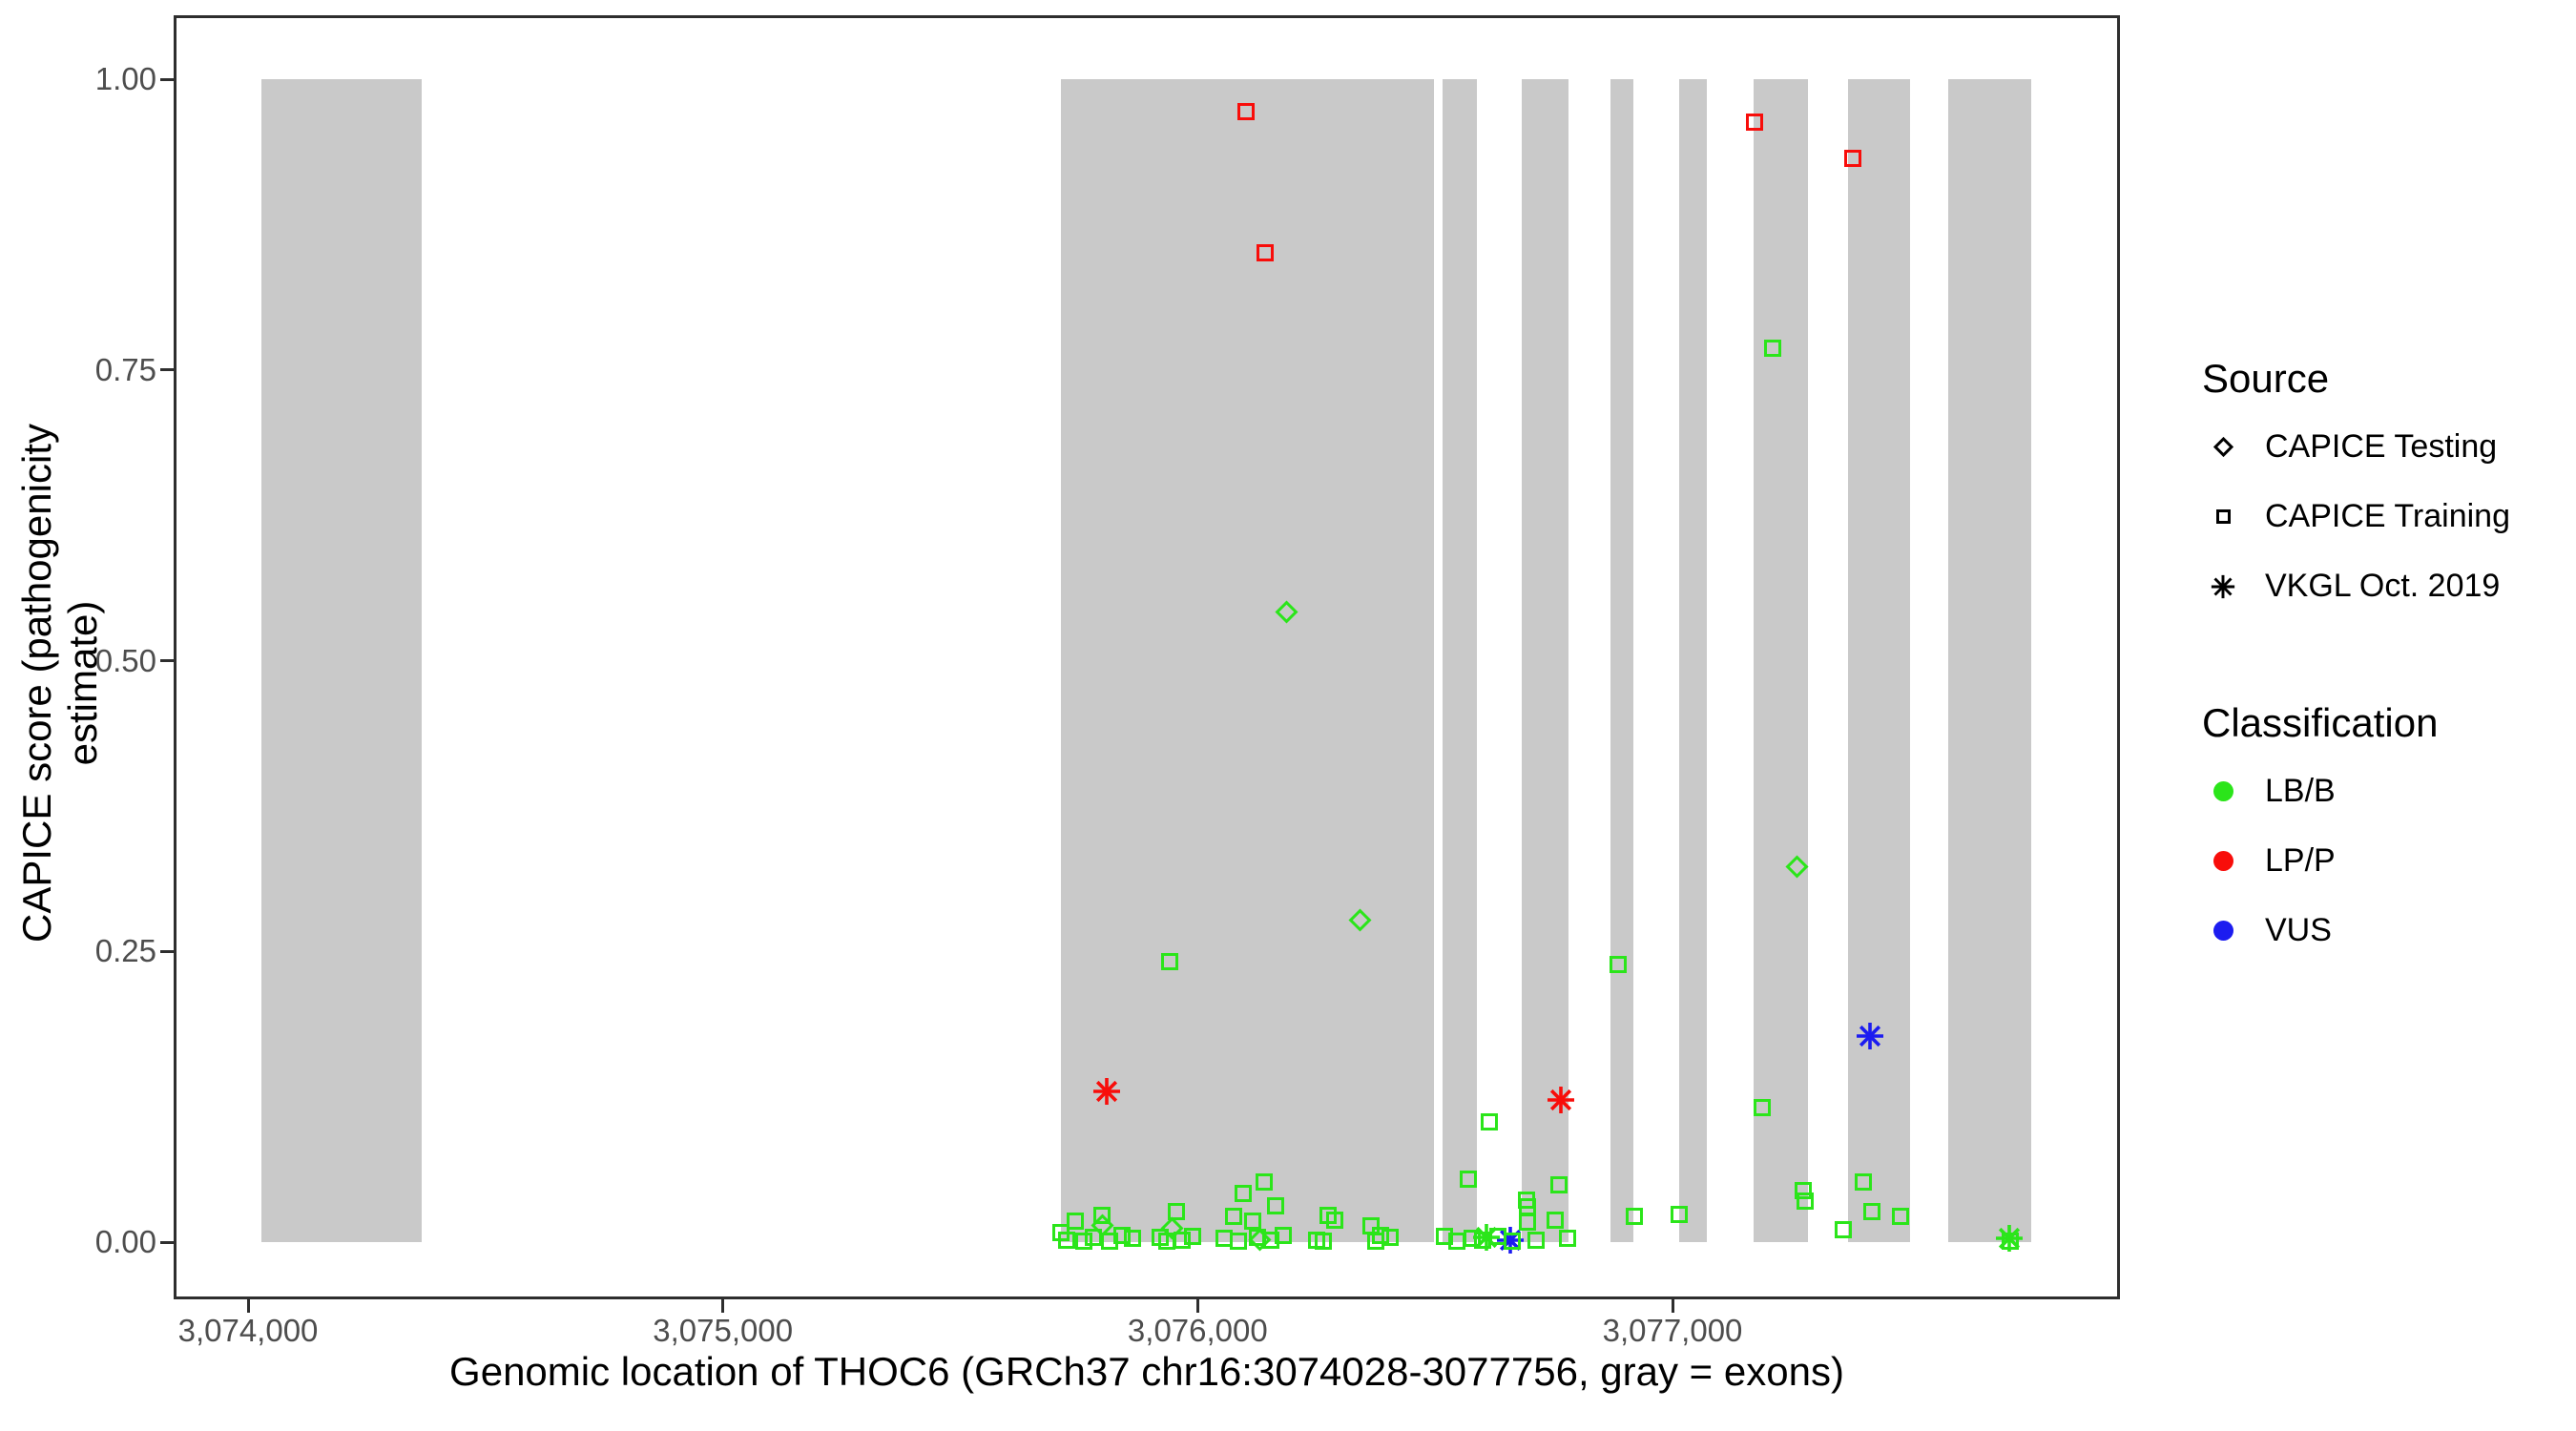  I want to click on legend-item-label: LB/B, so click(2300, 791).